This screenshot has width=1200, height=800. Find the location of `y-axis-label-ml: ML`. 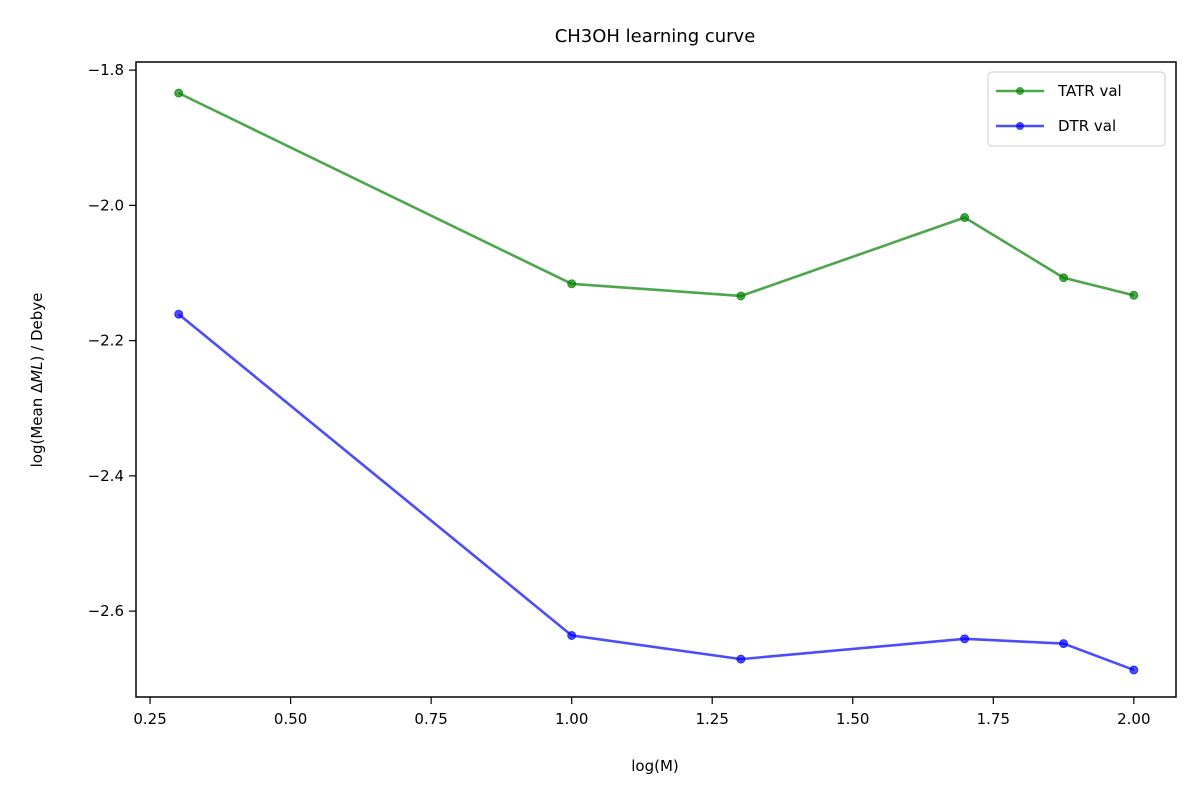

y-axis-label-ml: ML is located at coordinates (37, 371).